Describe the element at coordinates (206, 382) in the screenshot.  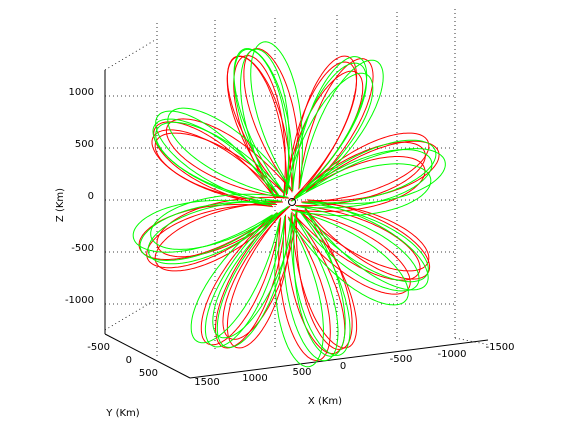
I see `x-tick-label: 1500` at that location.